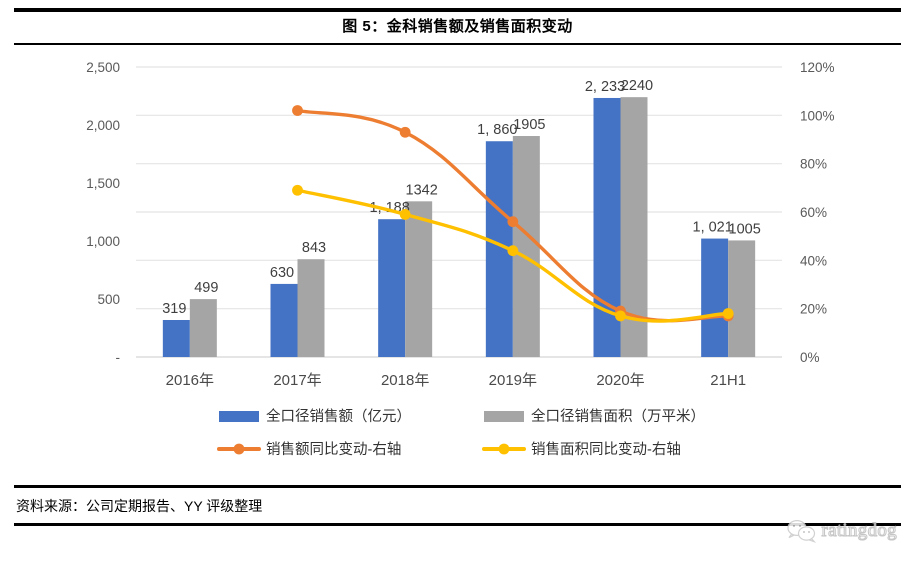 The image size is (915, 563). I want to click on right-axis-tick: 20%, so click(813, 309).